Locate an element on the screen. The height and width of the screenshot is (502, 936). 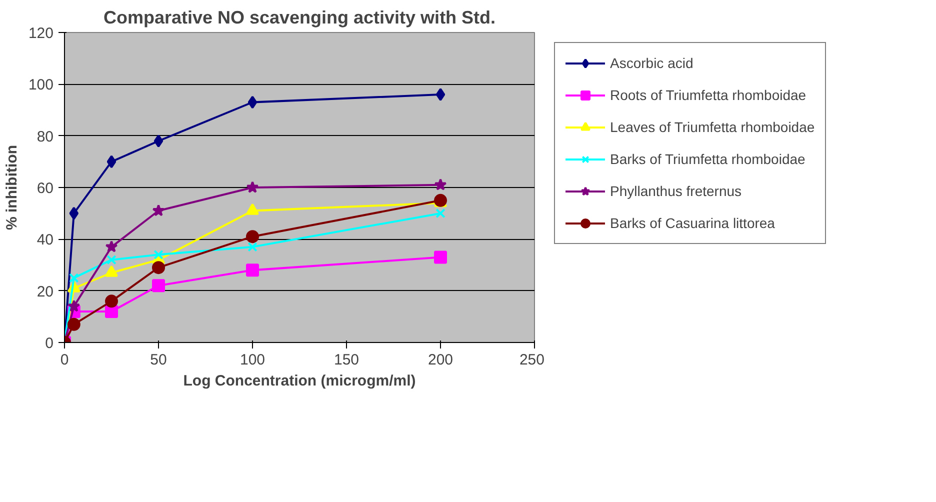
y-tick-label: 20 is located at coordinates (45, 291).